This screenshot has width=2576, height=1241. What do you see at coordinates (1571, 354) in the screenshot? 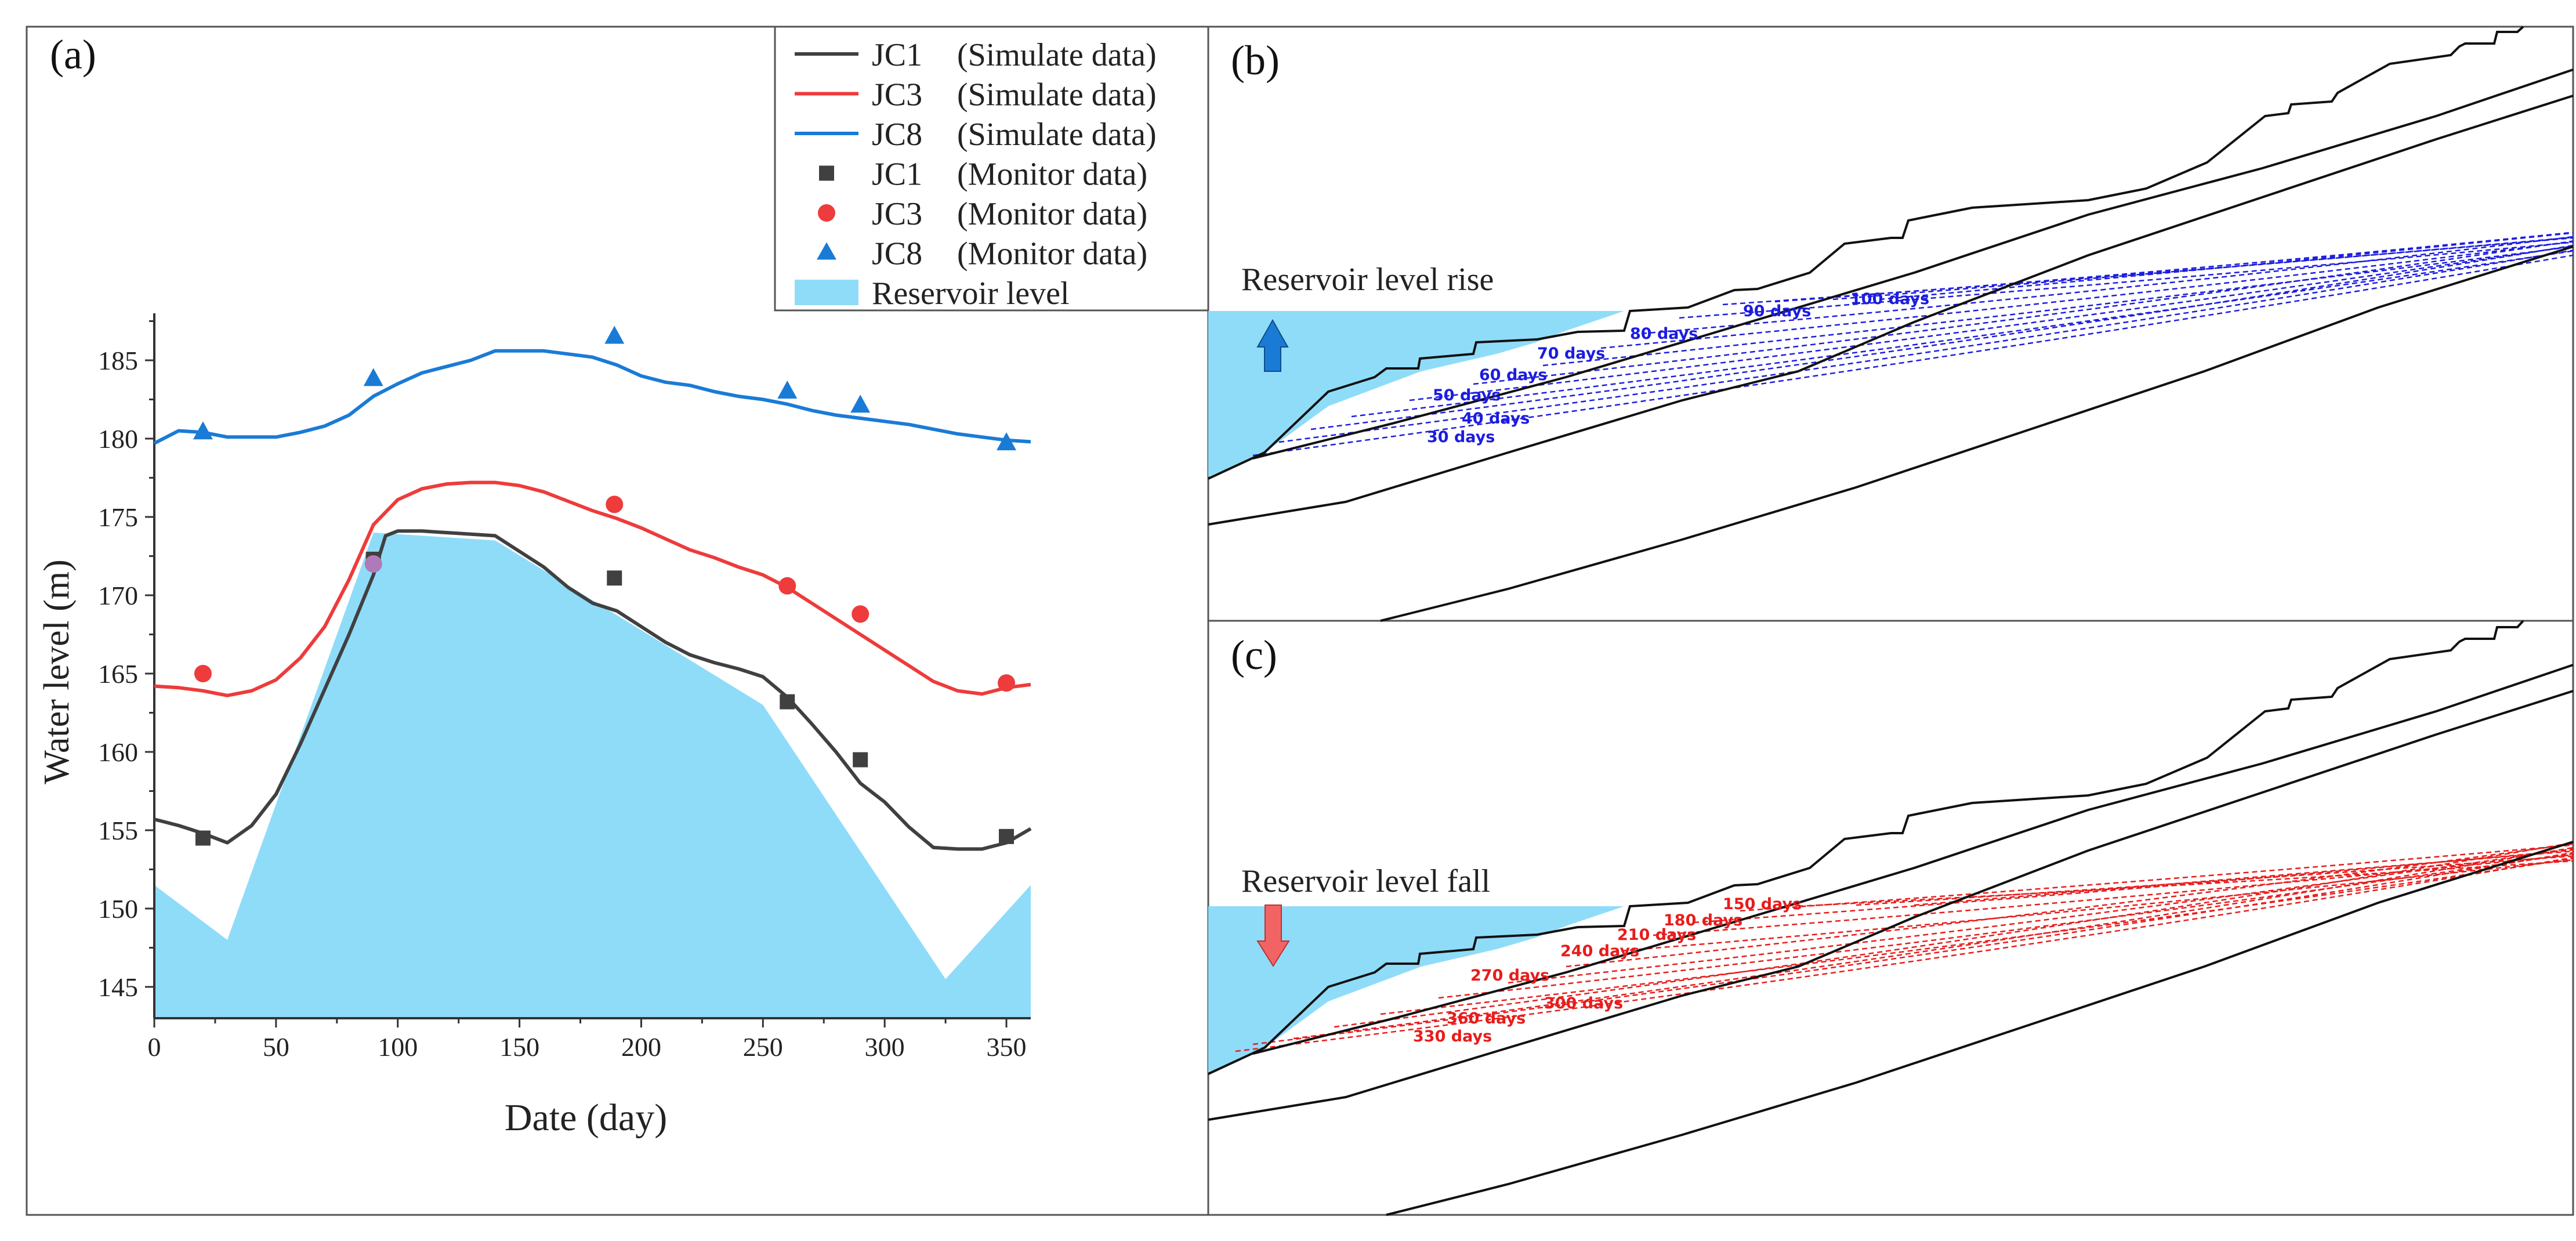
I see `rise-label: 70 days` at bounding box center [1571, 354].